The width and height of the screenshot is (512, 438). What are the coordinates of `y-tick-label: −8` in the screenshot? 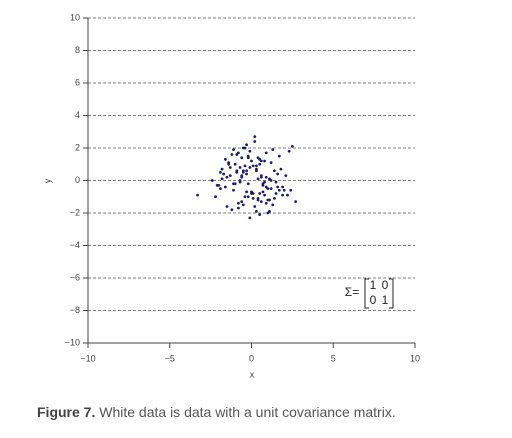 It's located at (75, 310).